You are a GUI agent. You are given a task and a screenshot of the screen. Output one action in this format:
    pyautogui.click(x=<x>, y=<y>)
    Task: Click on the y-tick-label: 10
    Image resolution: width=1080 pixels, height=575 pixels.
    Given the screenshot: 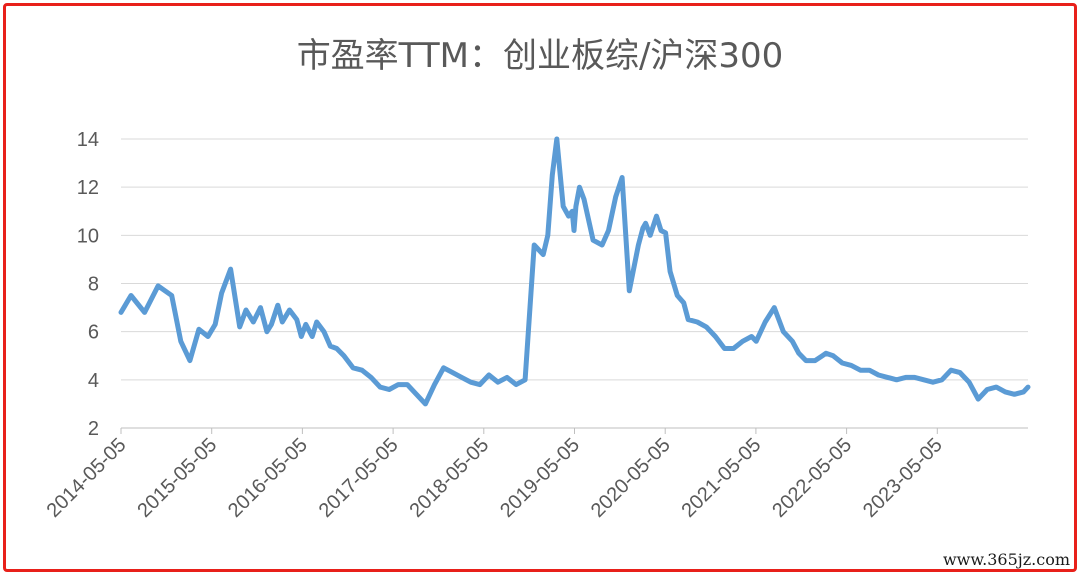 What is the action you would take?
    pyautogui.click(x=88, y=236)
    